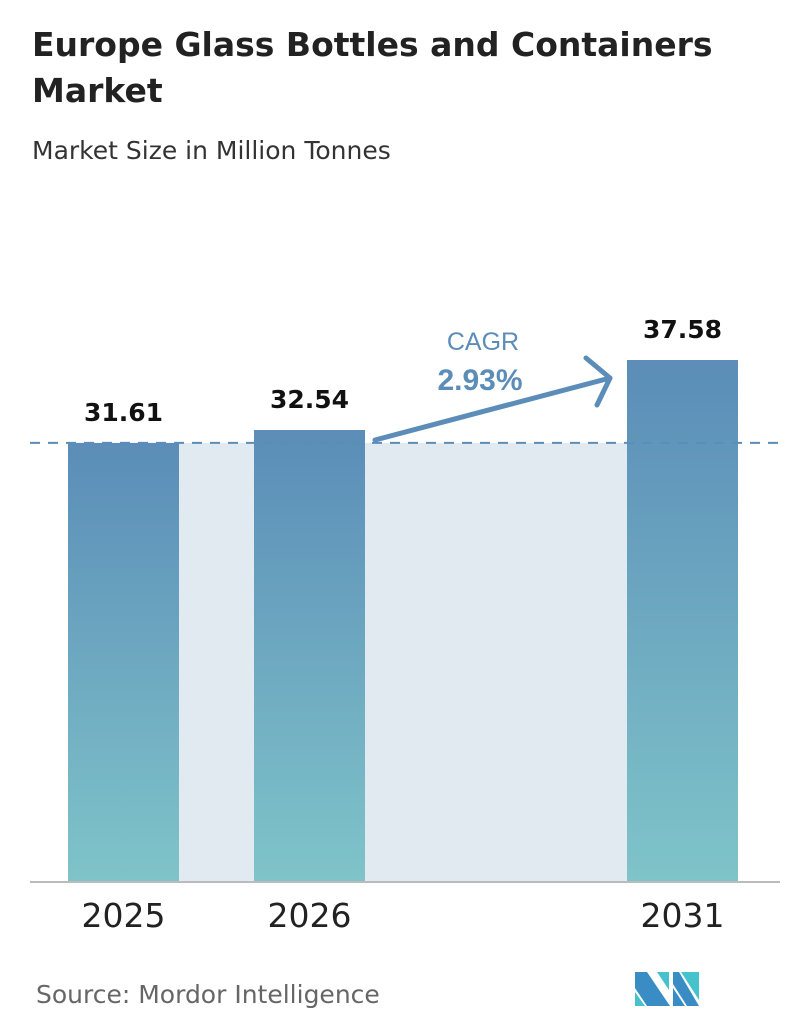 This screenshot has width=796, height=1034. Describe the element at coordinates (667, 989) in the screenshot. I see `mordor-logo` at that location.